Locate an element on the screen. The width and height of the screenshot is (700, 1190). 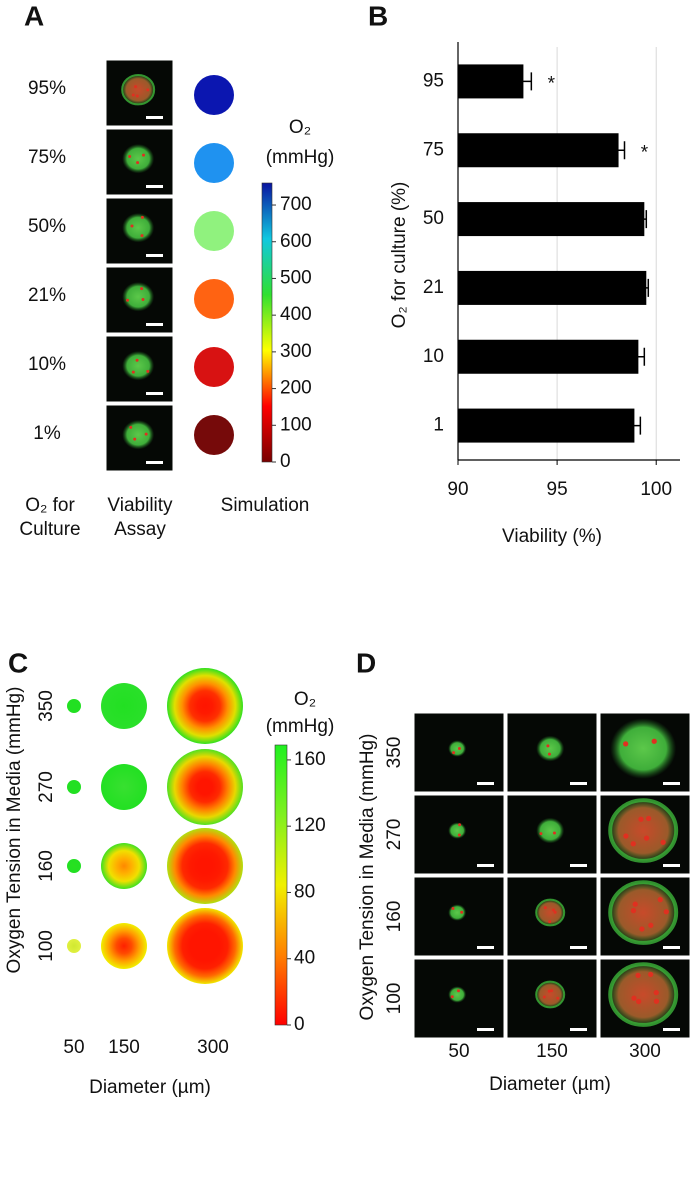
row-label: 95% is located at coordinates (47, 88).